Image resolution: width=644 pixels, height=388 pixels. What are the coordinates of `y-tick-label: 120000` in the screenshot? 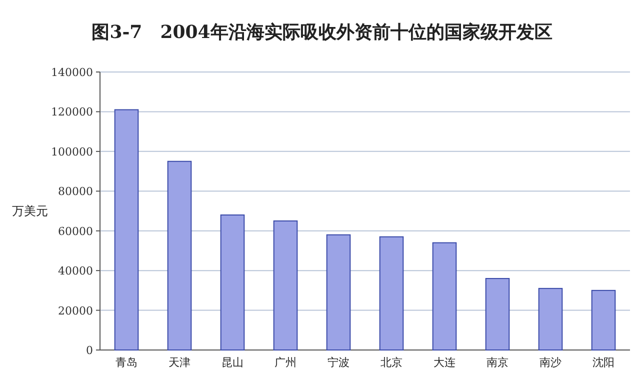 It's located at (72, 112).